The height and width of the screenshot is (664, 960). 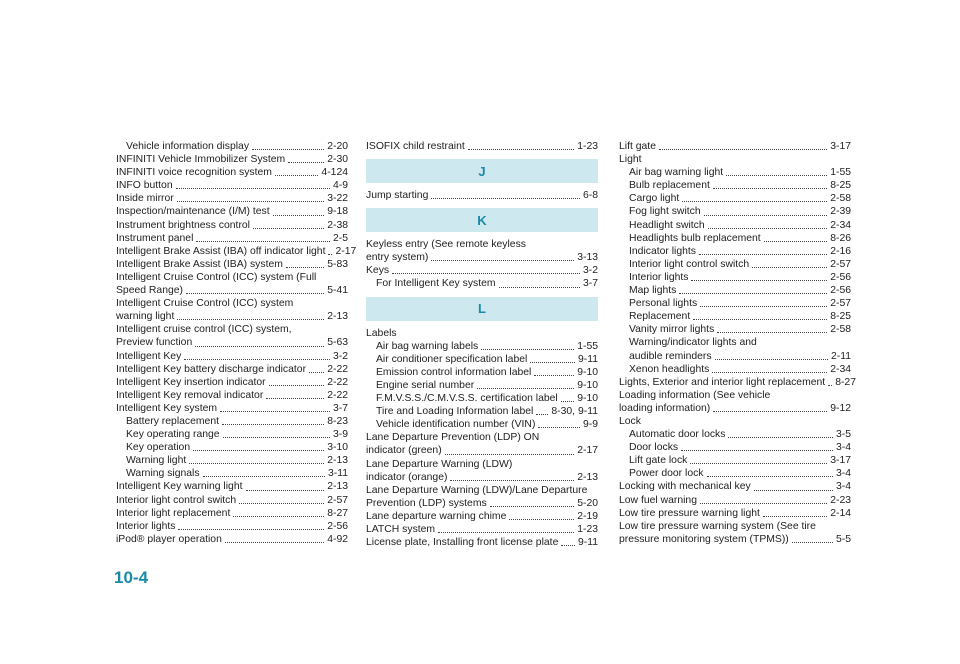 What do you see at coordinates (590, 284) in the screenshot?
I see `page-ref: 3-7` at bounding box center [590, 284].